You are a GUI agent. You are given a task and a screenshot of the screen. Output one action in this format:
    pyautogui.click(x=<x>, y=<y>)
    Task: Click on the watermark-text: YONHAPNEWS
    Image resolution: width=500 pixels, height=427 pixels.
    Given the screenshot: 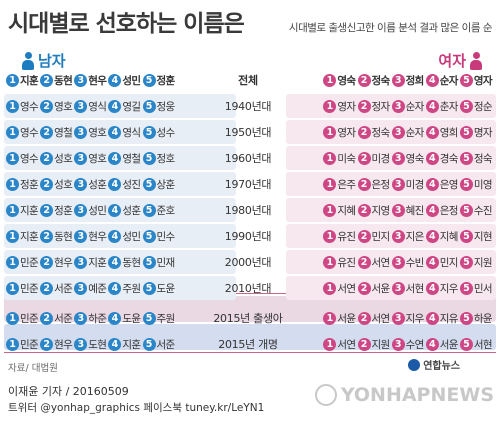 What is the action you would take?
    pyautogui.click(x=417, y=395)
    